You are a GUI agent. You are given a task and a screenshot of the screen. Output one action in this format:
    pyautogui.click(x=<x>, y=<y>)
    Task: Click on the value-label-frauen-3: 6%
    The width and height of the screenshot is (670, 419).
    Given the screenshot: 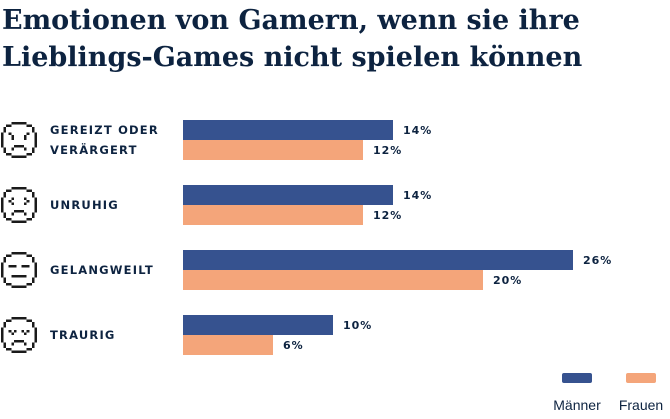 What is the action you would take?
    pyautogui.click(x=293, y=345)
    